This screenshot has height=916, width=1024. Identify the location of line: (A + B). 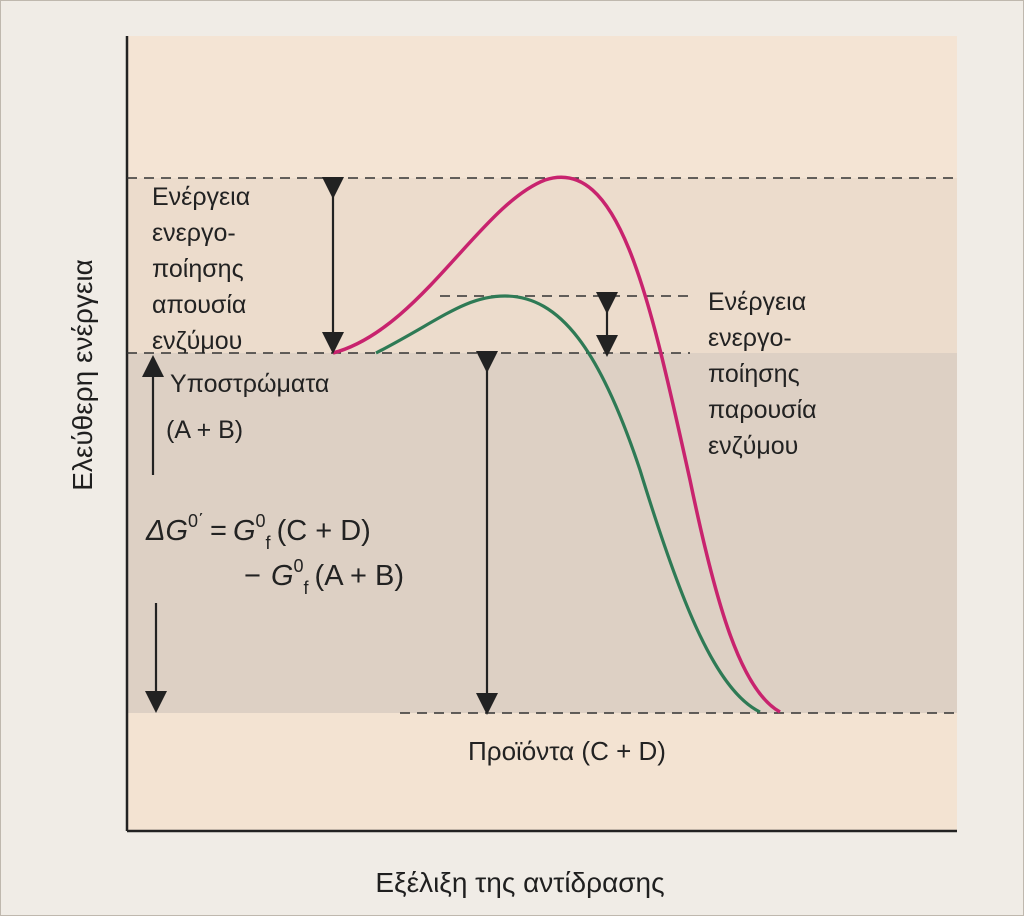
(204, 430).